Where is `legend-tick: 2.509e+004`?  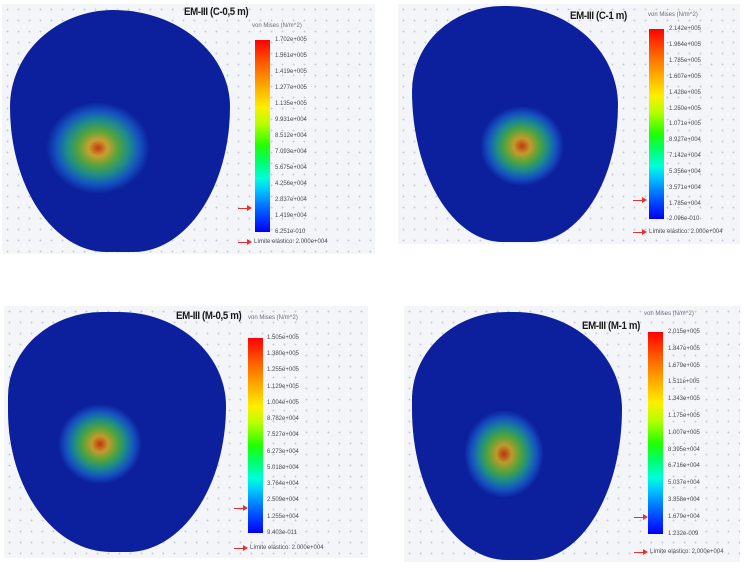 legend-tick: 2.509e+004 is located at coordinates (283, 500).